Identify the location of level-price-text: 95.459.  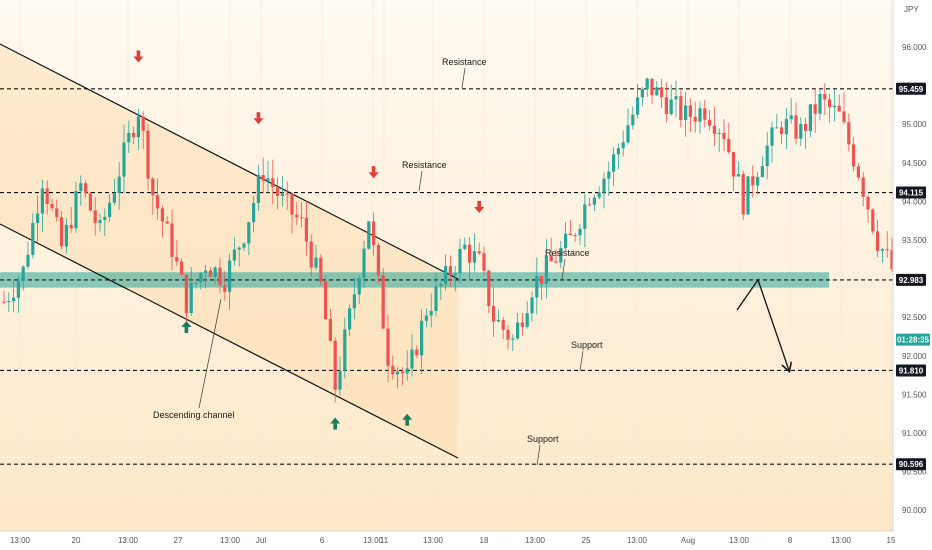
(911, 89).